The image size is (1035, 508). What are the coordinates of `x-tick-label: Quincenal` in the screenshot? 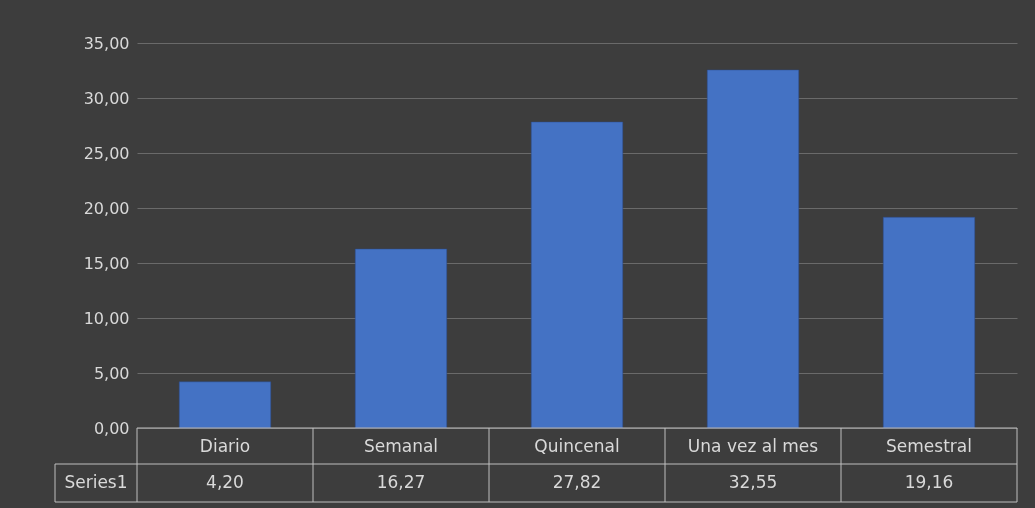 It's located at (577, 446).